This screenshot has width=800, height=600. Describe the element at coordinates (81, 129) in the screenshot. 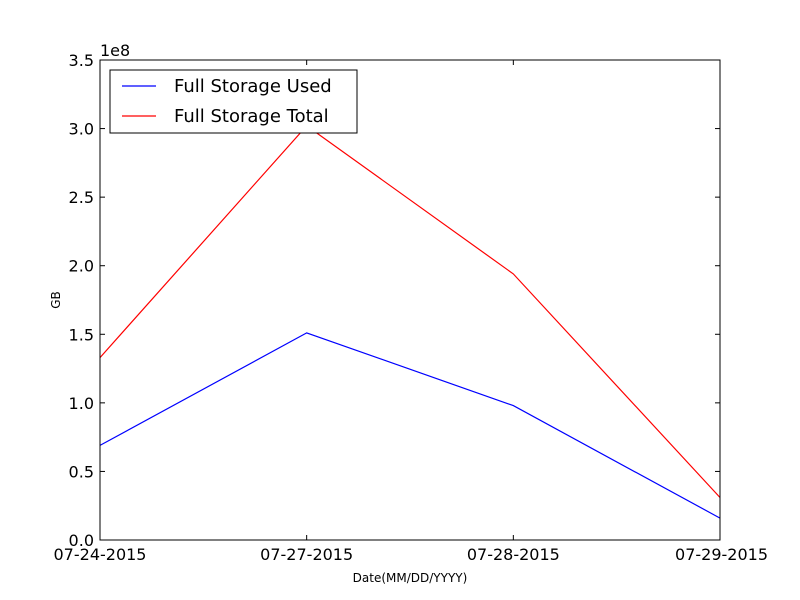

I see `y-tick-label: 3.0` at that location.